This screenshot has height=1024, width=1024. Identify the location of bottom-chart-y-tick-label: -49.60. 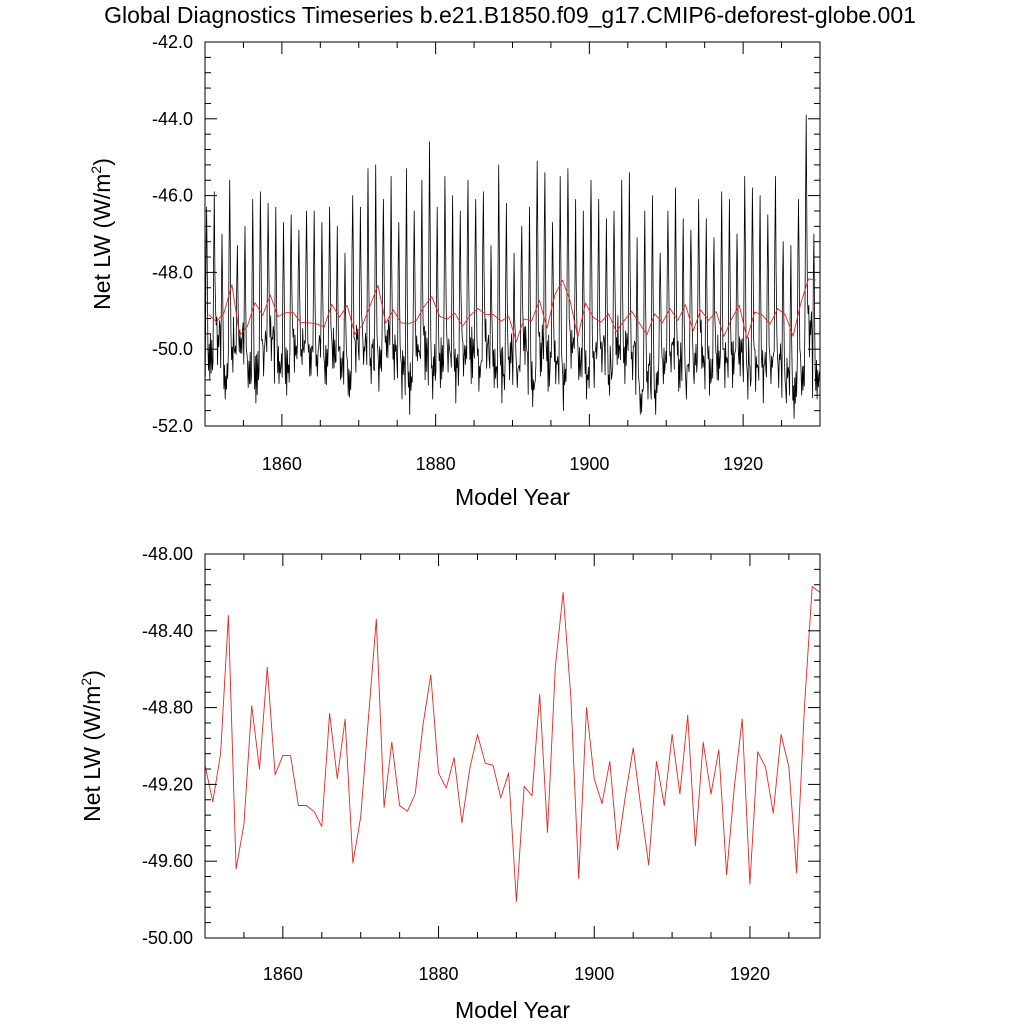
(167, 861).